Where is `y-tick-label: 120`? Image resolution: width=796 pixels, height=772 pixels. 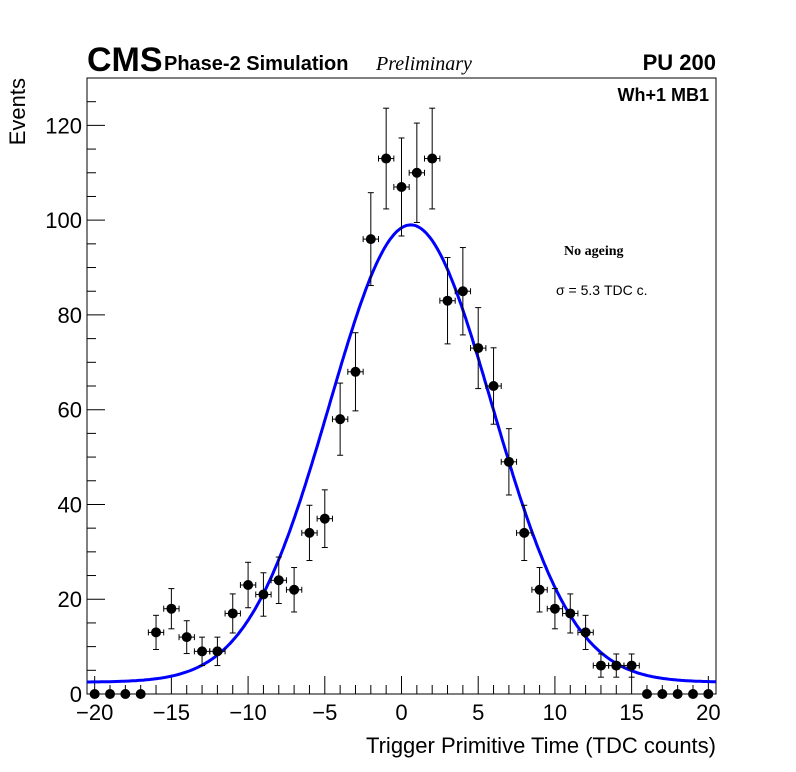 y-tick-label: 120 is located at coordinates (63, 125).